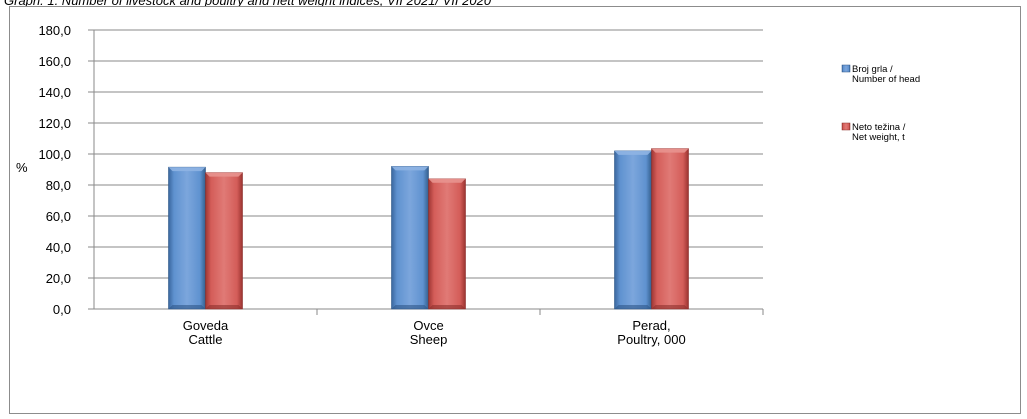 The width and height of the screenshot is (1027, 419). Describe the element at coordinates (58, 216) in the screenshot. I see `y-tick-label: 60,0` at that location.